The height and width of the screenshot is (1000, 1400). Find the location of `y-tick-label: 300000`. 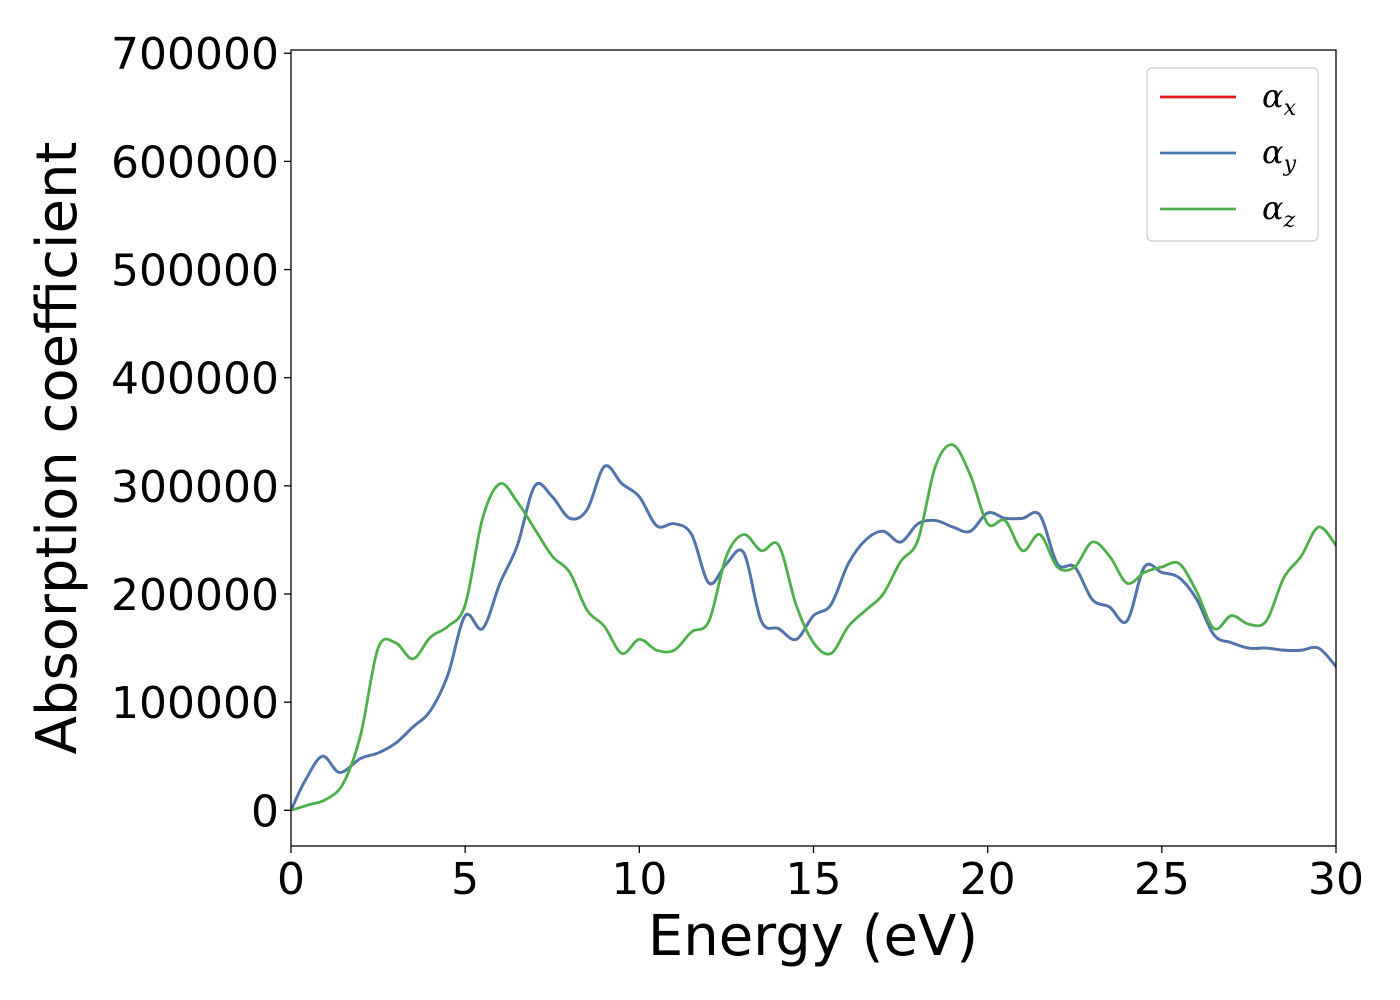

y-tick-label: 300000 is located at coordinates (195, 487).